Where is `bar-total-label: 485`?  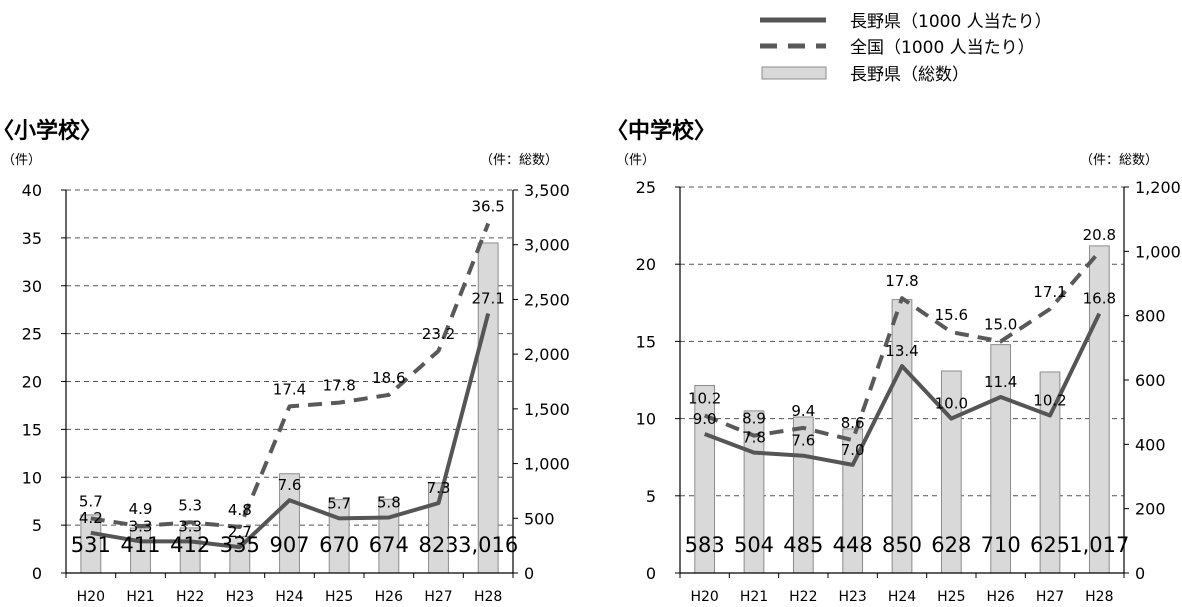
bar-total-label: 485 is located at coordinates (803, 545).